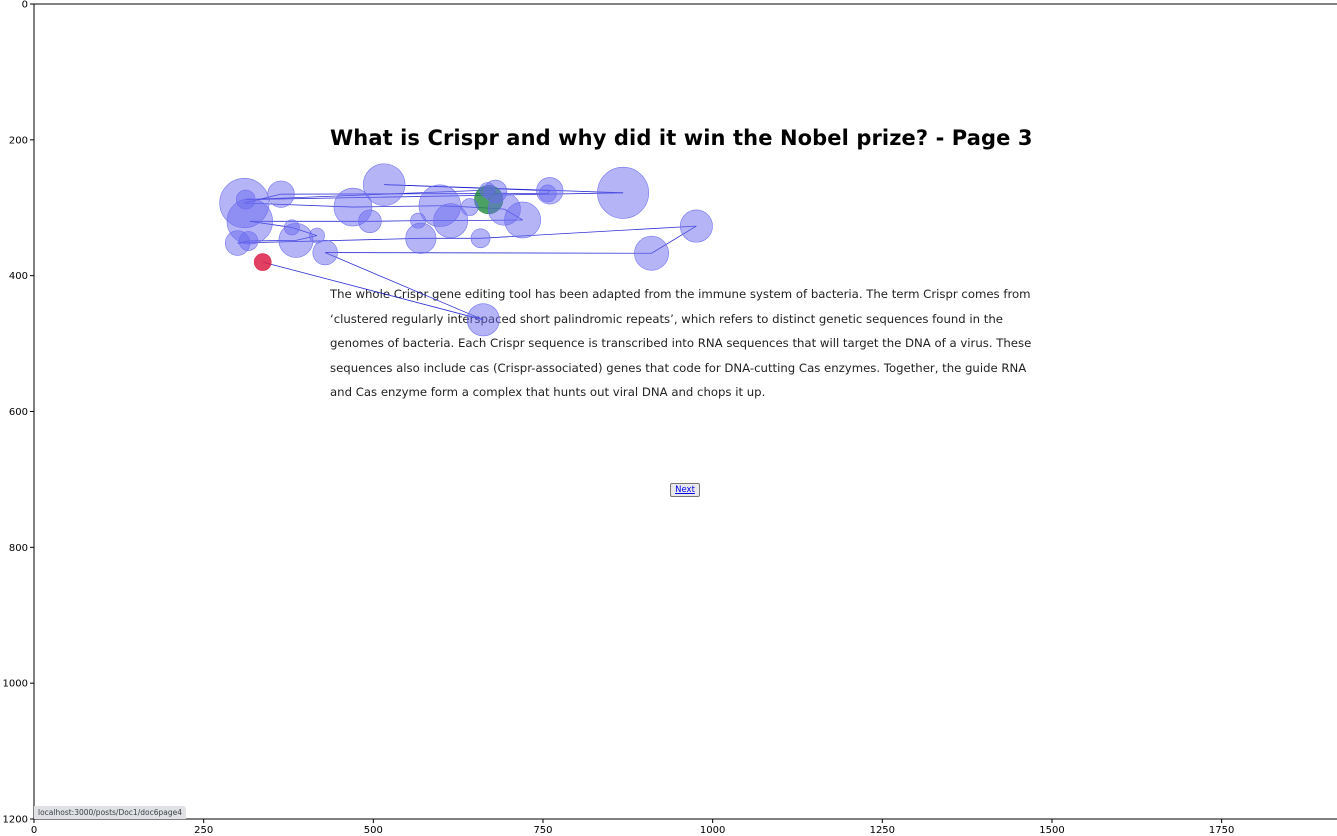 The width and height of the screenshot is (1337, 836). What do you see at coordinates (18, 140) in the screenshot?
I see `y-tick-label: 200` at bounding box center [18, 140].